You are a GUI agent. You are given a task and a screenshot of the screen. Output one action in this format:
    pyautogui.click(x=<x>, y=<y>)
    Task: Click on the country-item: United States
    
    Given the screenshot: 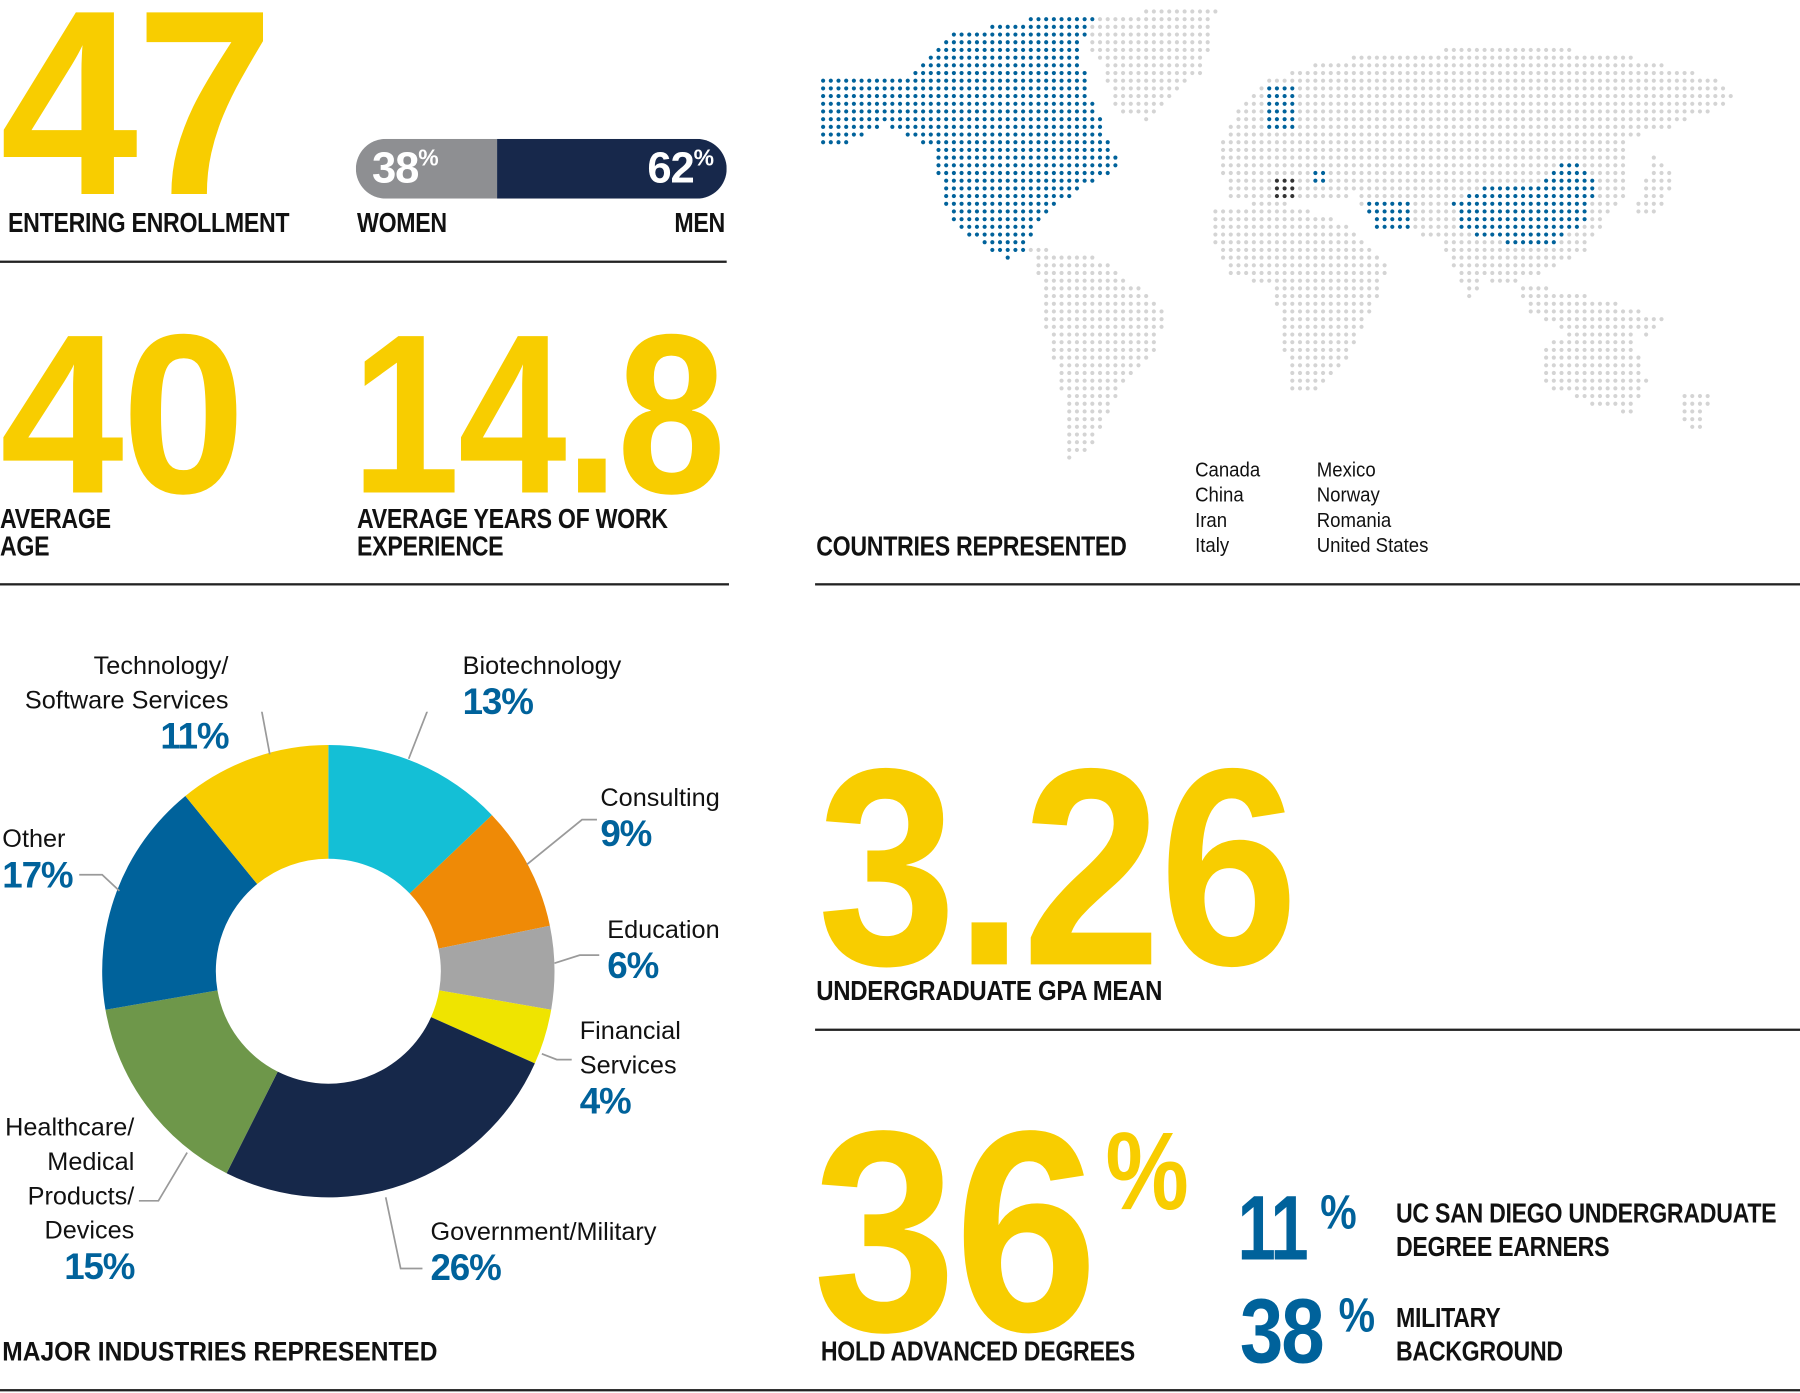 What is the action you would take?
    pyautogui.click(x=1372, y=545)
    